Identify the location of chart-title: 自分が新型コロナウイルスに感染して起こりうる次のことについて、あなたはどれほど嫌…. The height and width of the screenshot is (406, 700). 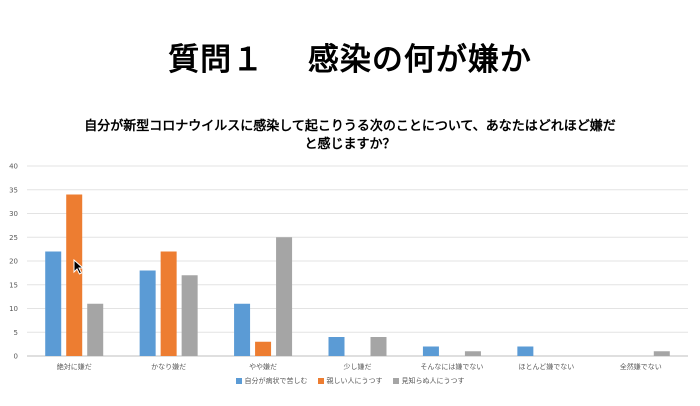
(350, 136).